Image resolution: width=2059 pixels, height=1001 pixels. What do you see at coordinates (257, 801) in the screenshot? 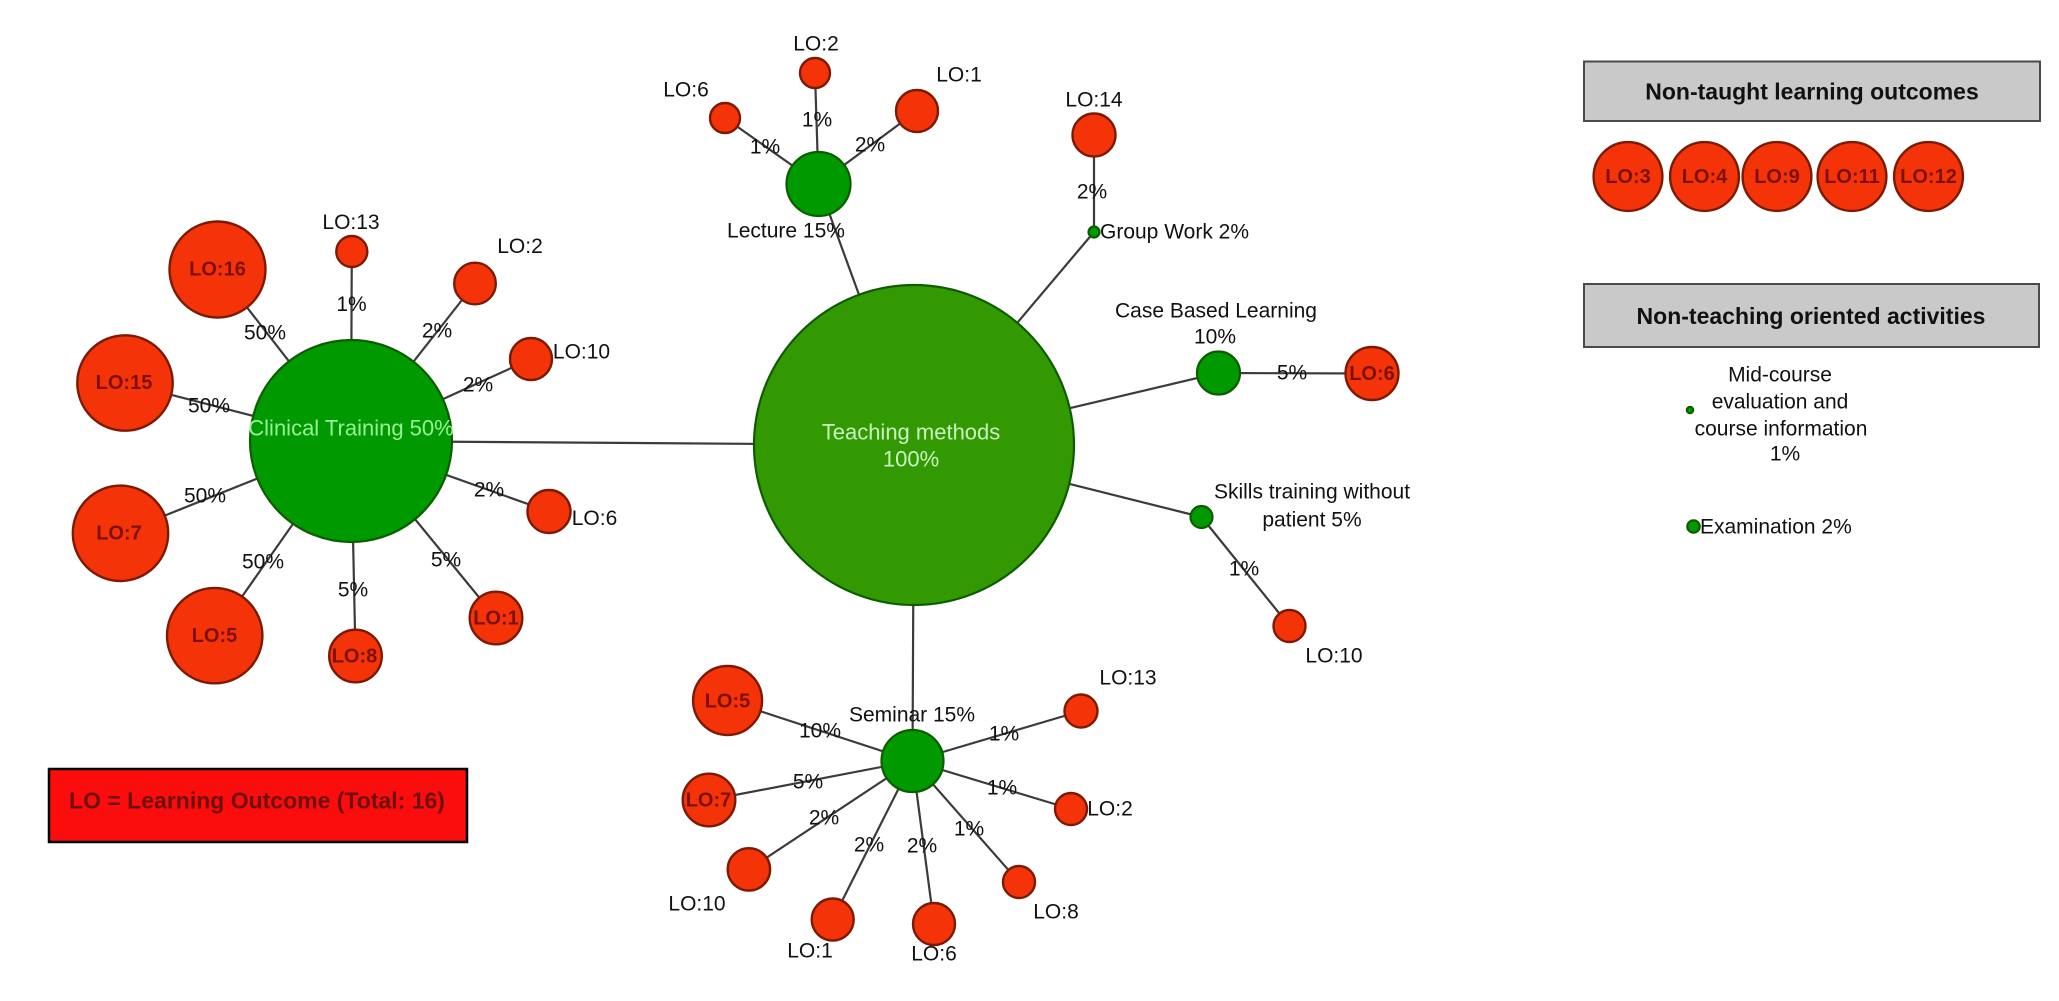
I see `svg-text:LO = Learning Outcome (Total:: LO = Learning Outcome (Total: 16)` at bounding box center [257, 801].